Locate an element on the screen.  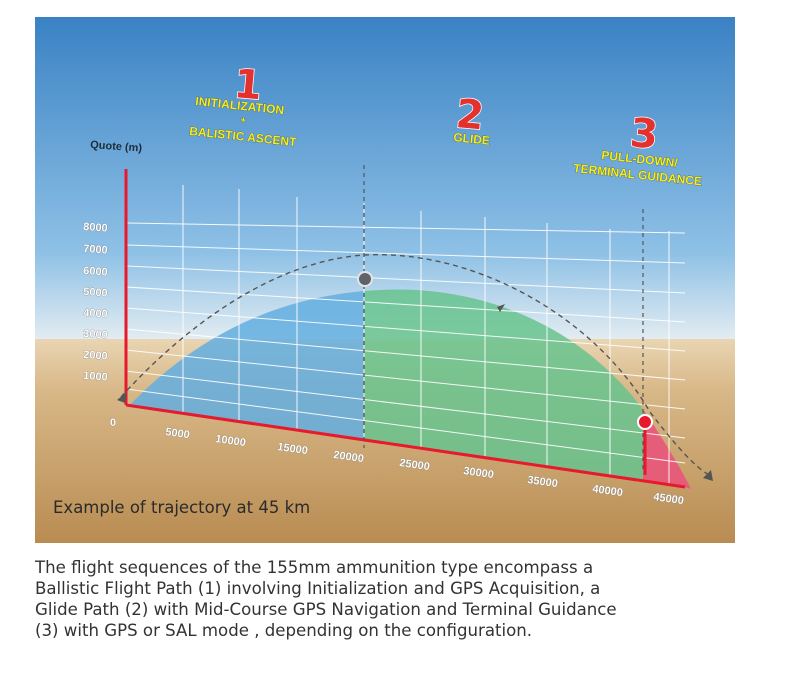
y-tick-label: 0 is located at coordinates (113, 423).